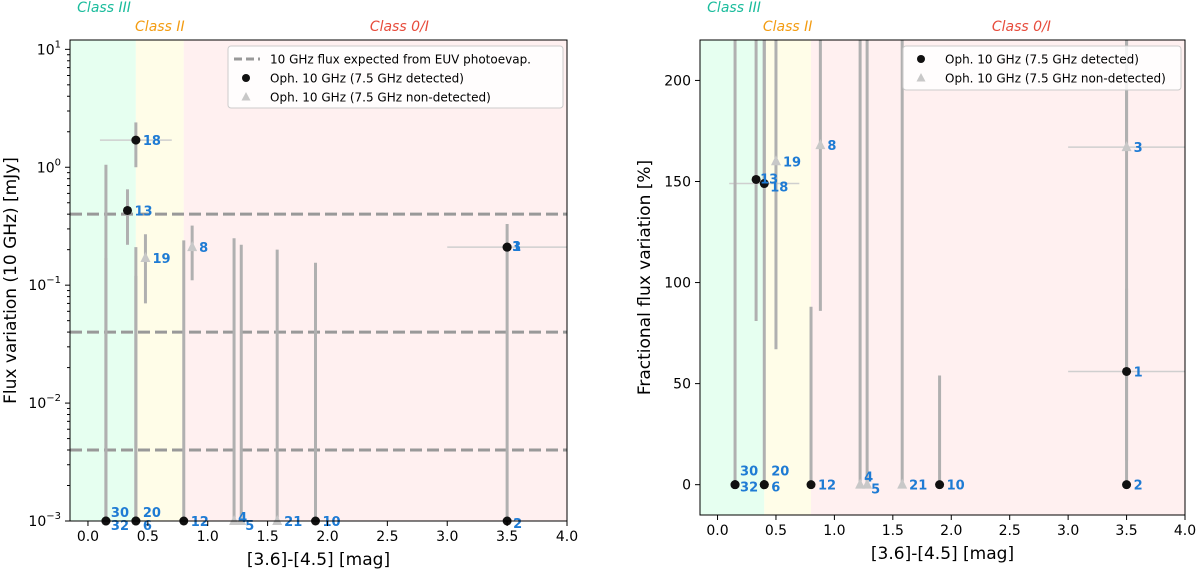  What do you see at coordinates (677, 81) in the screenshot?
I see `y-tick-label: 200` at bounding box center [677, 81].